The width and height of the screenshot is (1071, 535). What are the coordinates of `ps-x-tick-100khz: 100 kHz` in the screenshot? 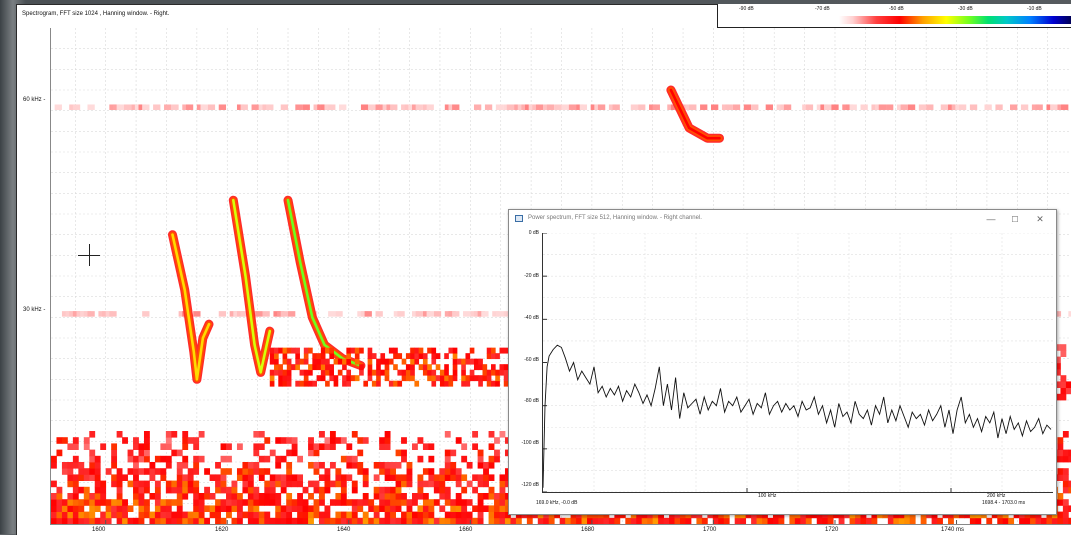 It's located at (767, 496).